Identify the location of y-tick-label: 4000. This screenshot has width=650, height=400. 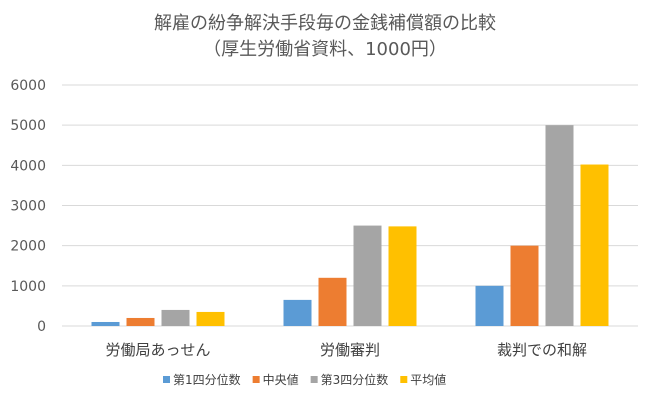
(28, 166).